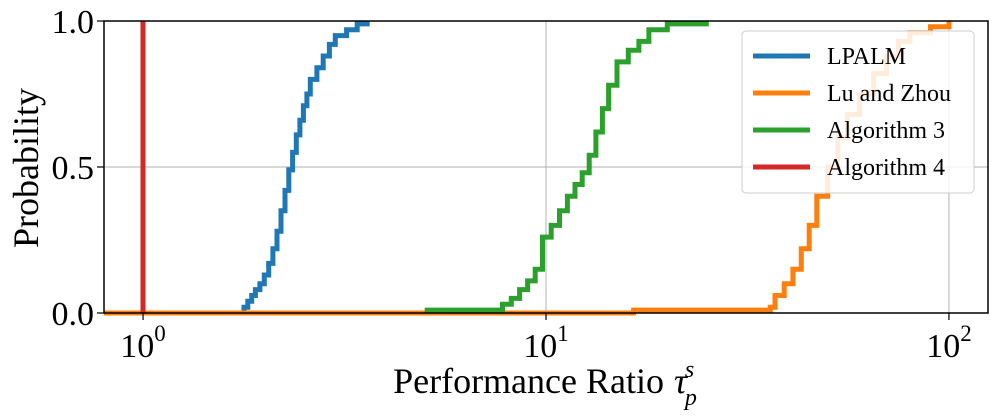 This screenshot has width=997, height=419. Describe the element at coordinates (889, 94) in the screenshot. I see `legend-label-lu-and-zhou: Lu and Zhou` at that location.